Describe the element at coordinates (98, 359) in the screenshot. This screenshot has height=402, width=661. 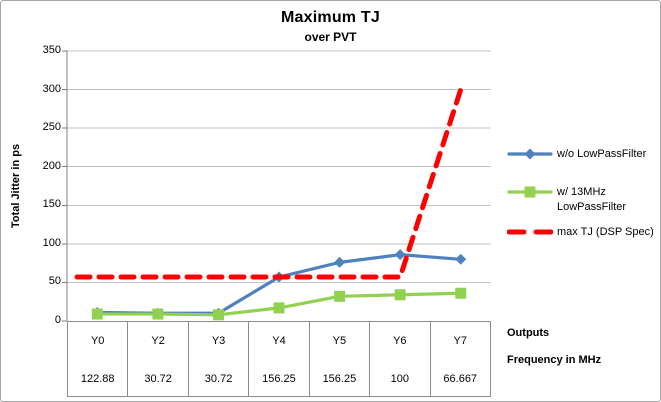
I see `x-table-cell-Y0: Y0 122.88` at that location.